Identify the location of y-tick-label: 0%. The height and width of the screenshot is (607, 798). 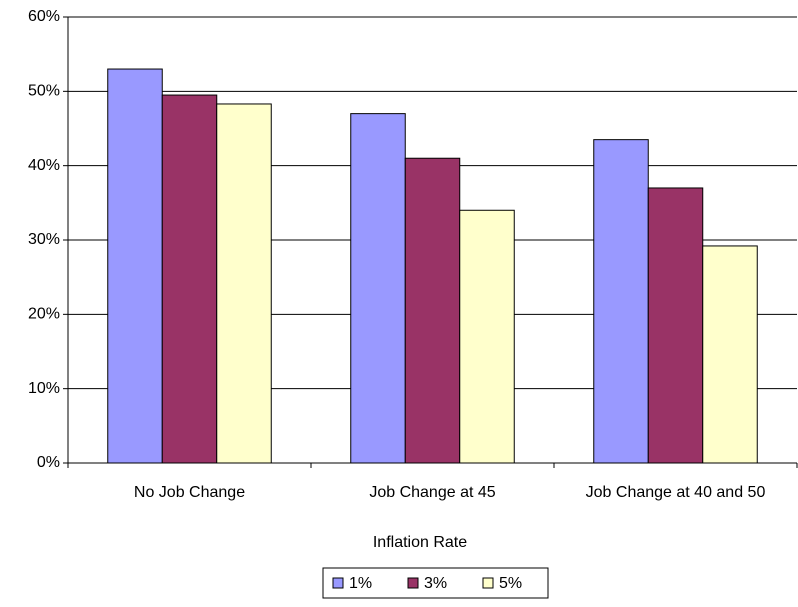
(48, 462).